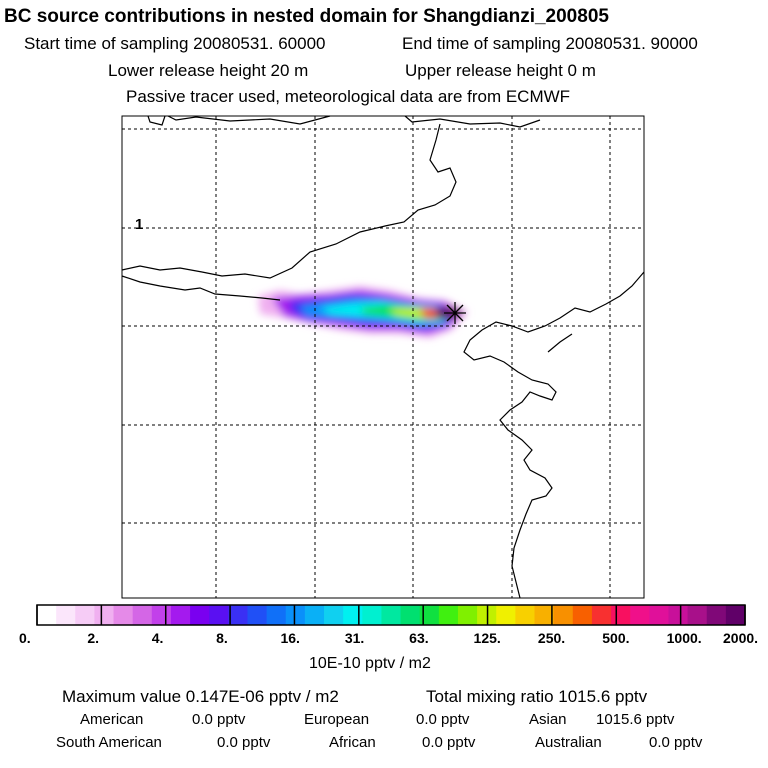  I want to click on map-grid-label: 1, so click(139, 224).